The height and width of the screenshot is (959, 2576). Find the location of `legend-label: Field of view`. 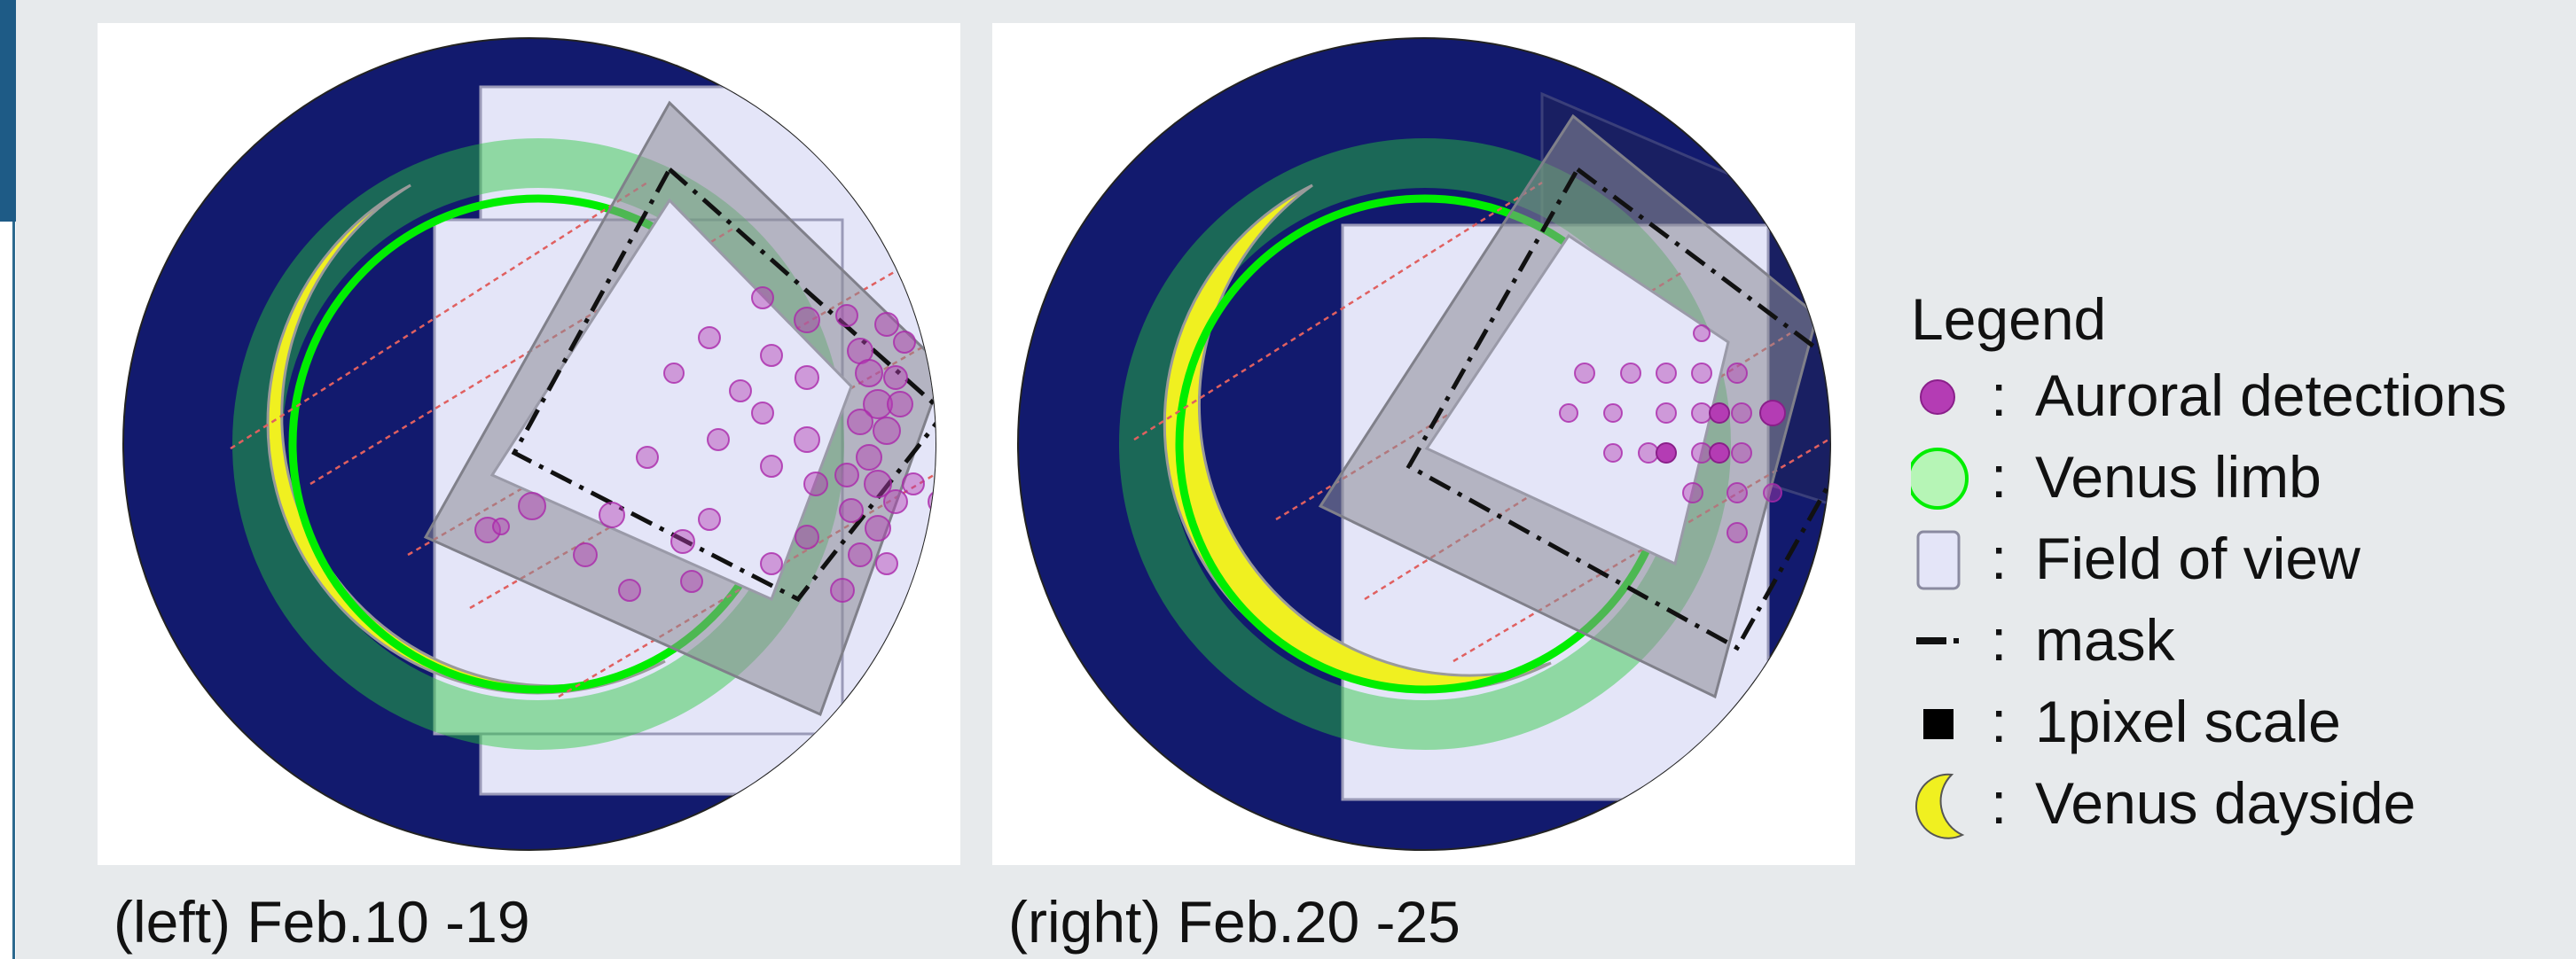

legend-label: Field of view is located at coordinates (2198, 558).